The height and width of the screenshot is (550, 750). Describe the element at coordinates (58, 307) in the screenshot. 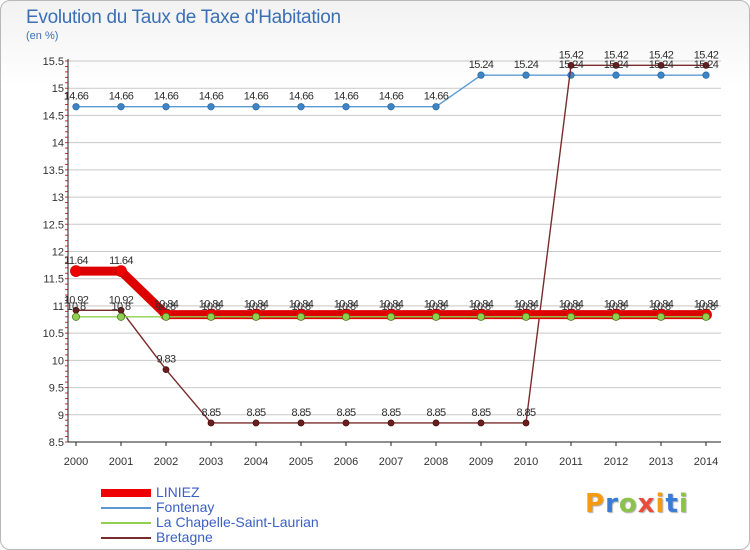

I see `y-tick-label: 11` at that location.